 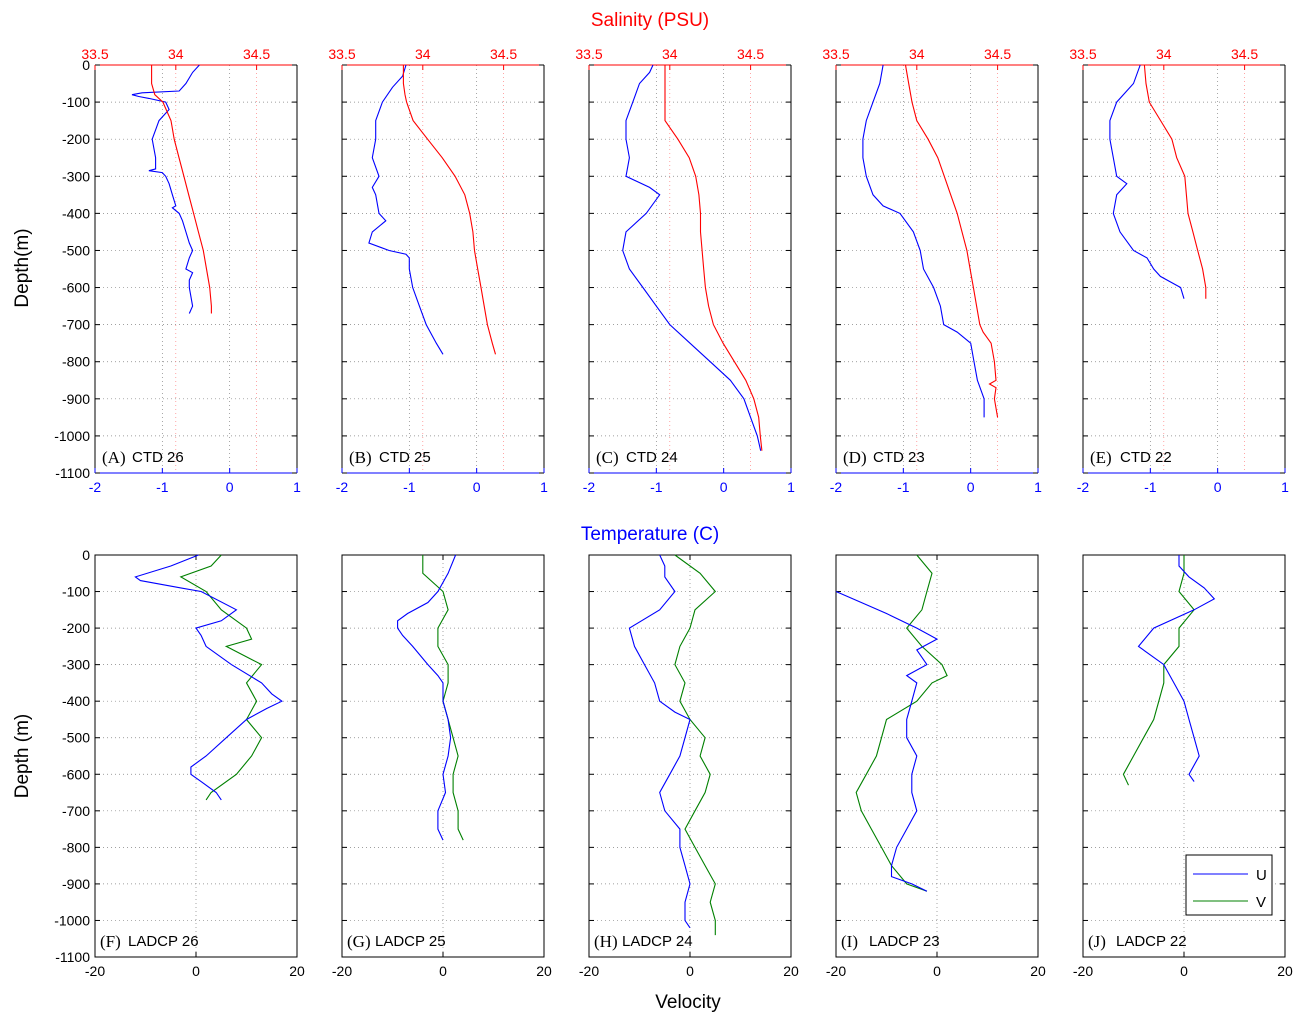 I want to click on ladcp-ytick-label: -200, so click(x=76, y=628).